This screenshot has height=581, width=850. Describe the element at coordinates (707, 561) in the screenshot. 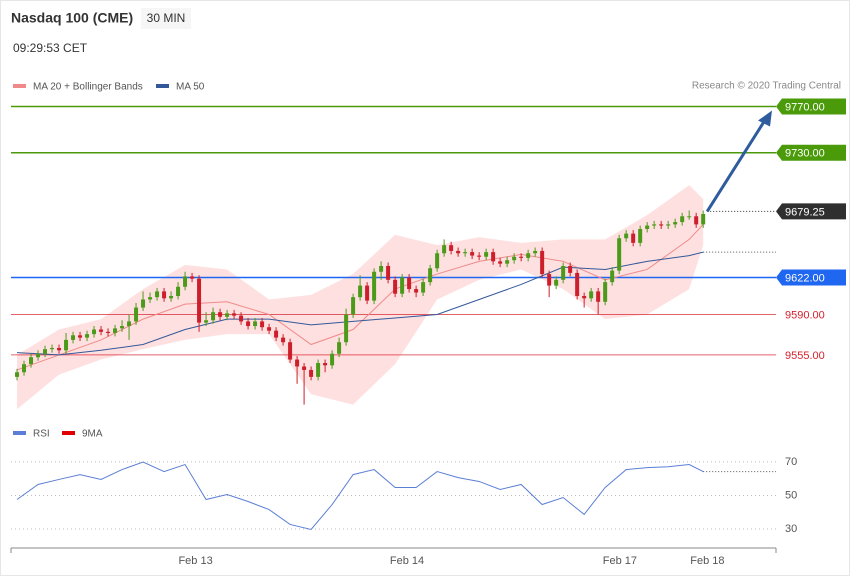

I see `x-tick-label: Feb 18` at that location.